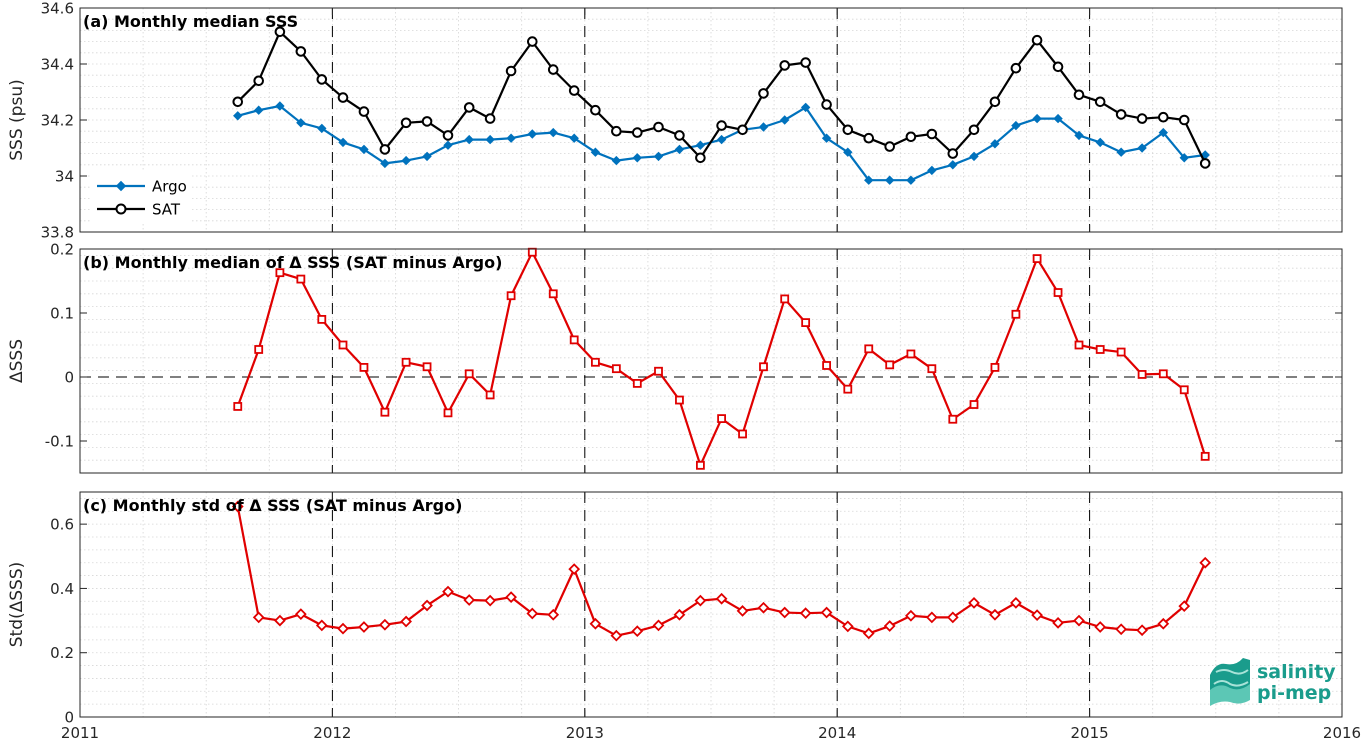  What do you see at coordinates (1342, 733) in the screenshot?
I see `x-tick-label: 2016` at bounding box center [1342, 733].